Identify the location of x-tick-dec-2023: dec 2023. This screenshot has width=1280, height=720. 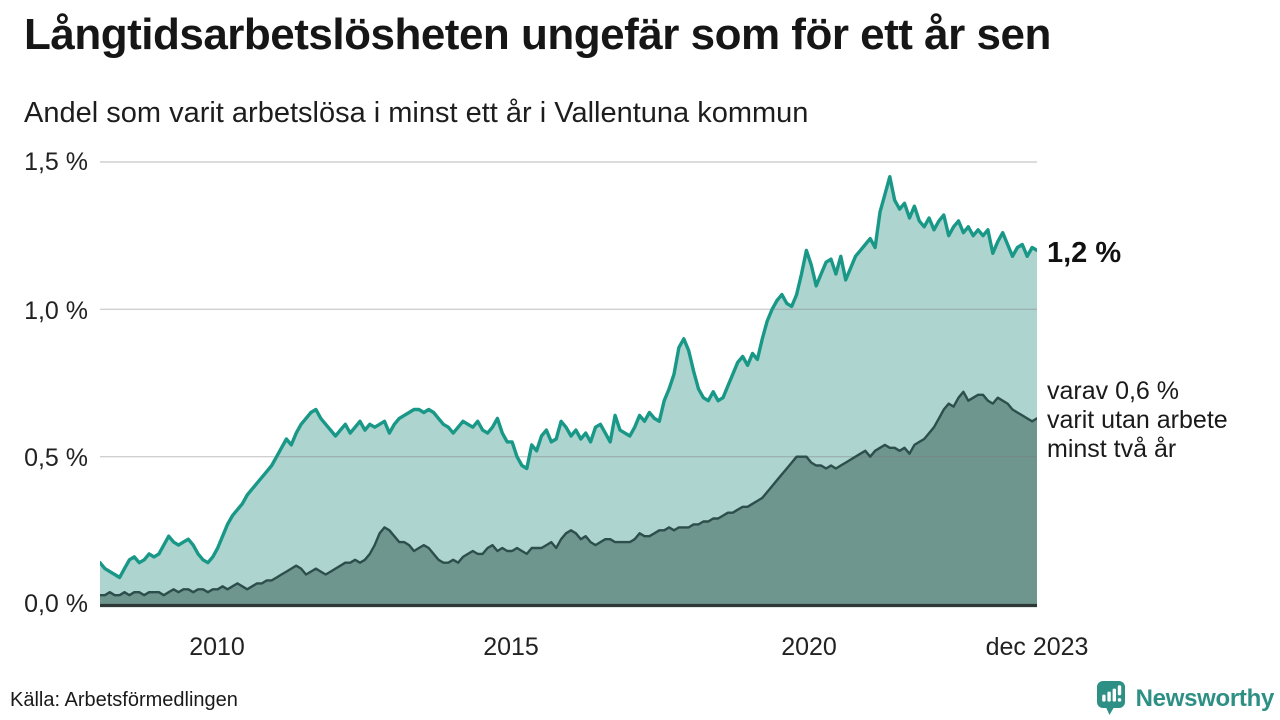
(1037, 647).